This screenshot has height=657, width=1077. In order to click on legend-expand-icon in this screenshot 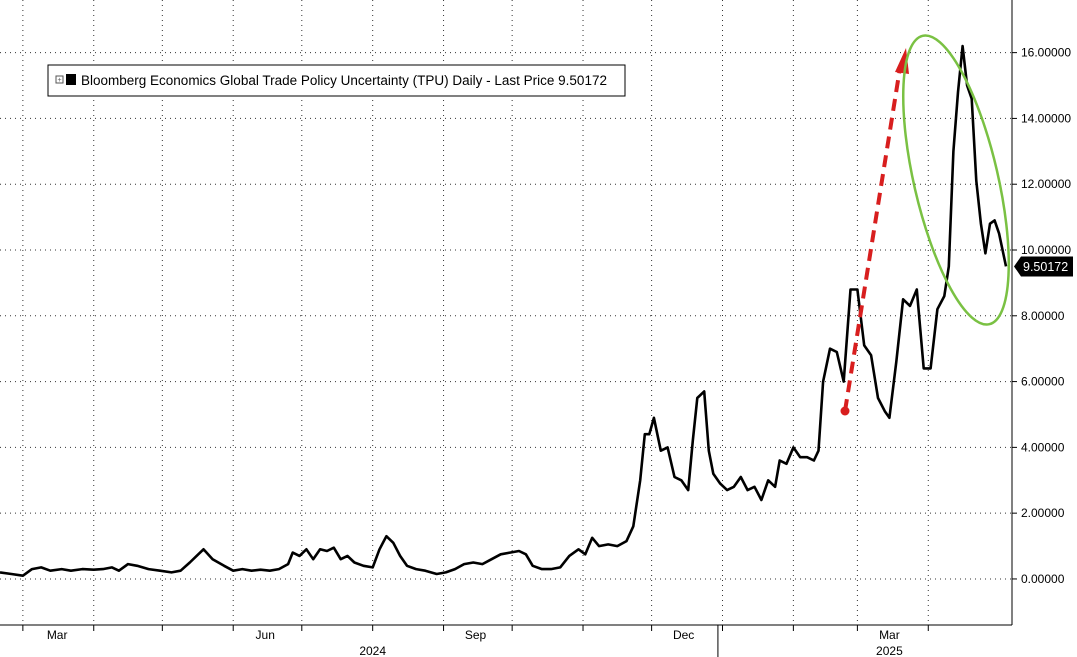, I will do `click(59, 79)`.